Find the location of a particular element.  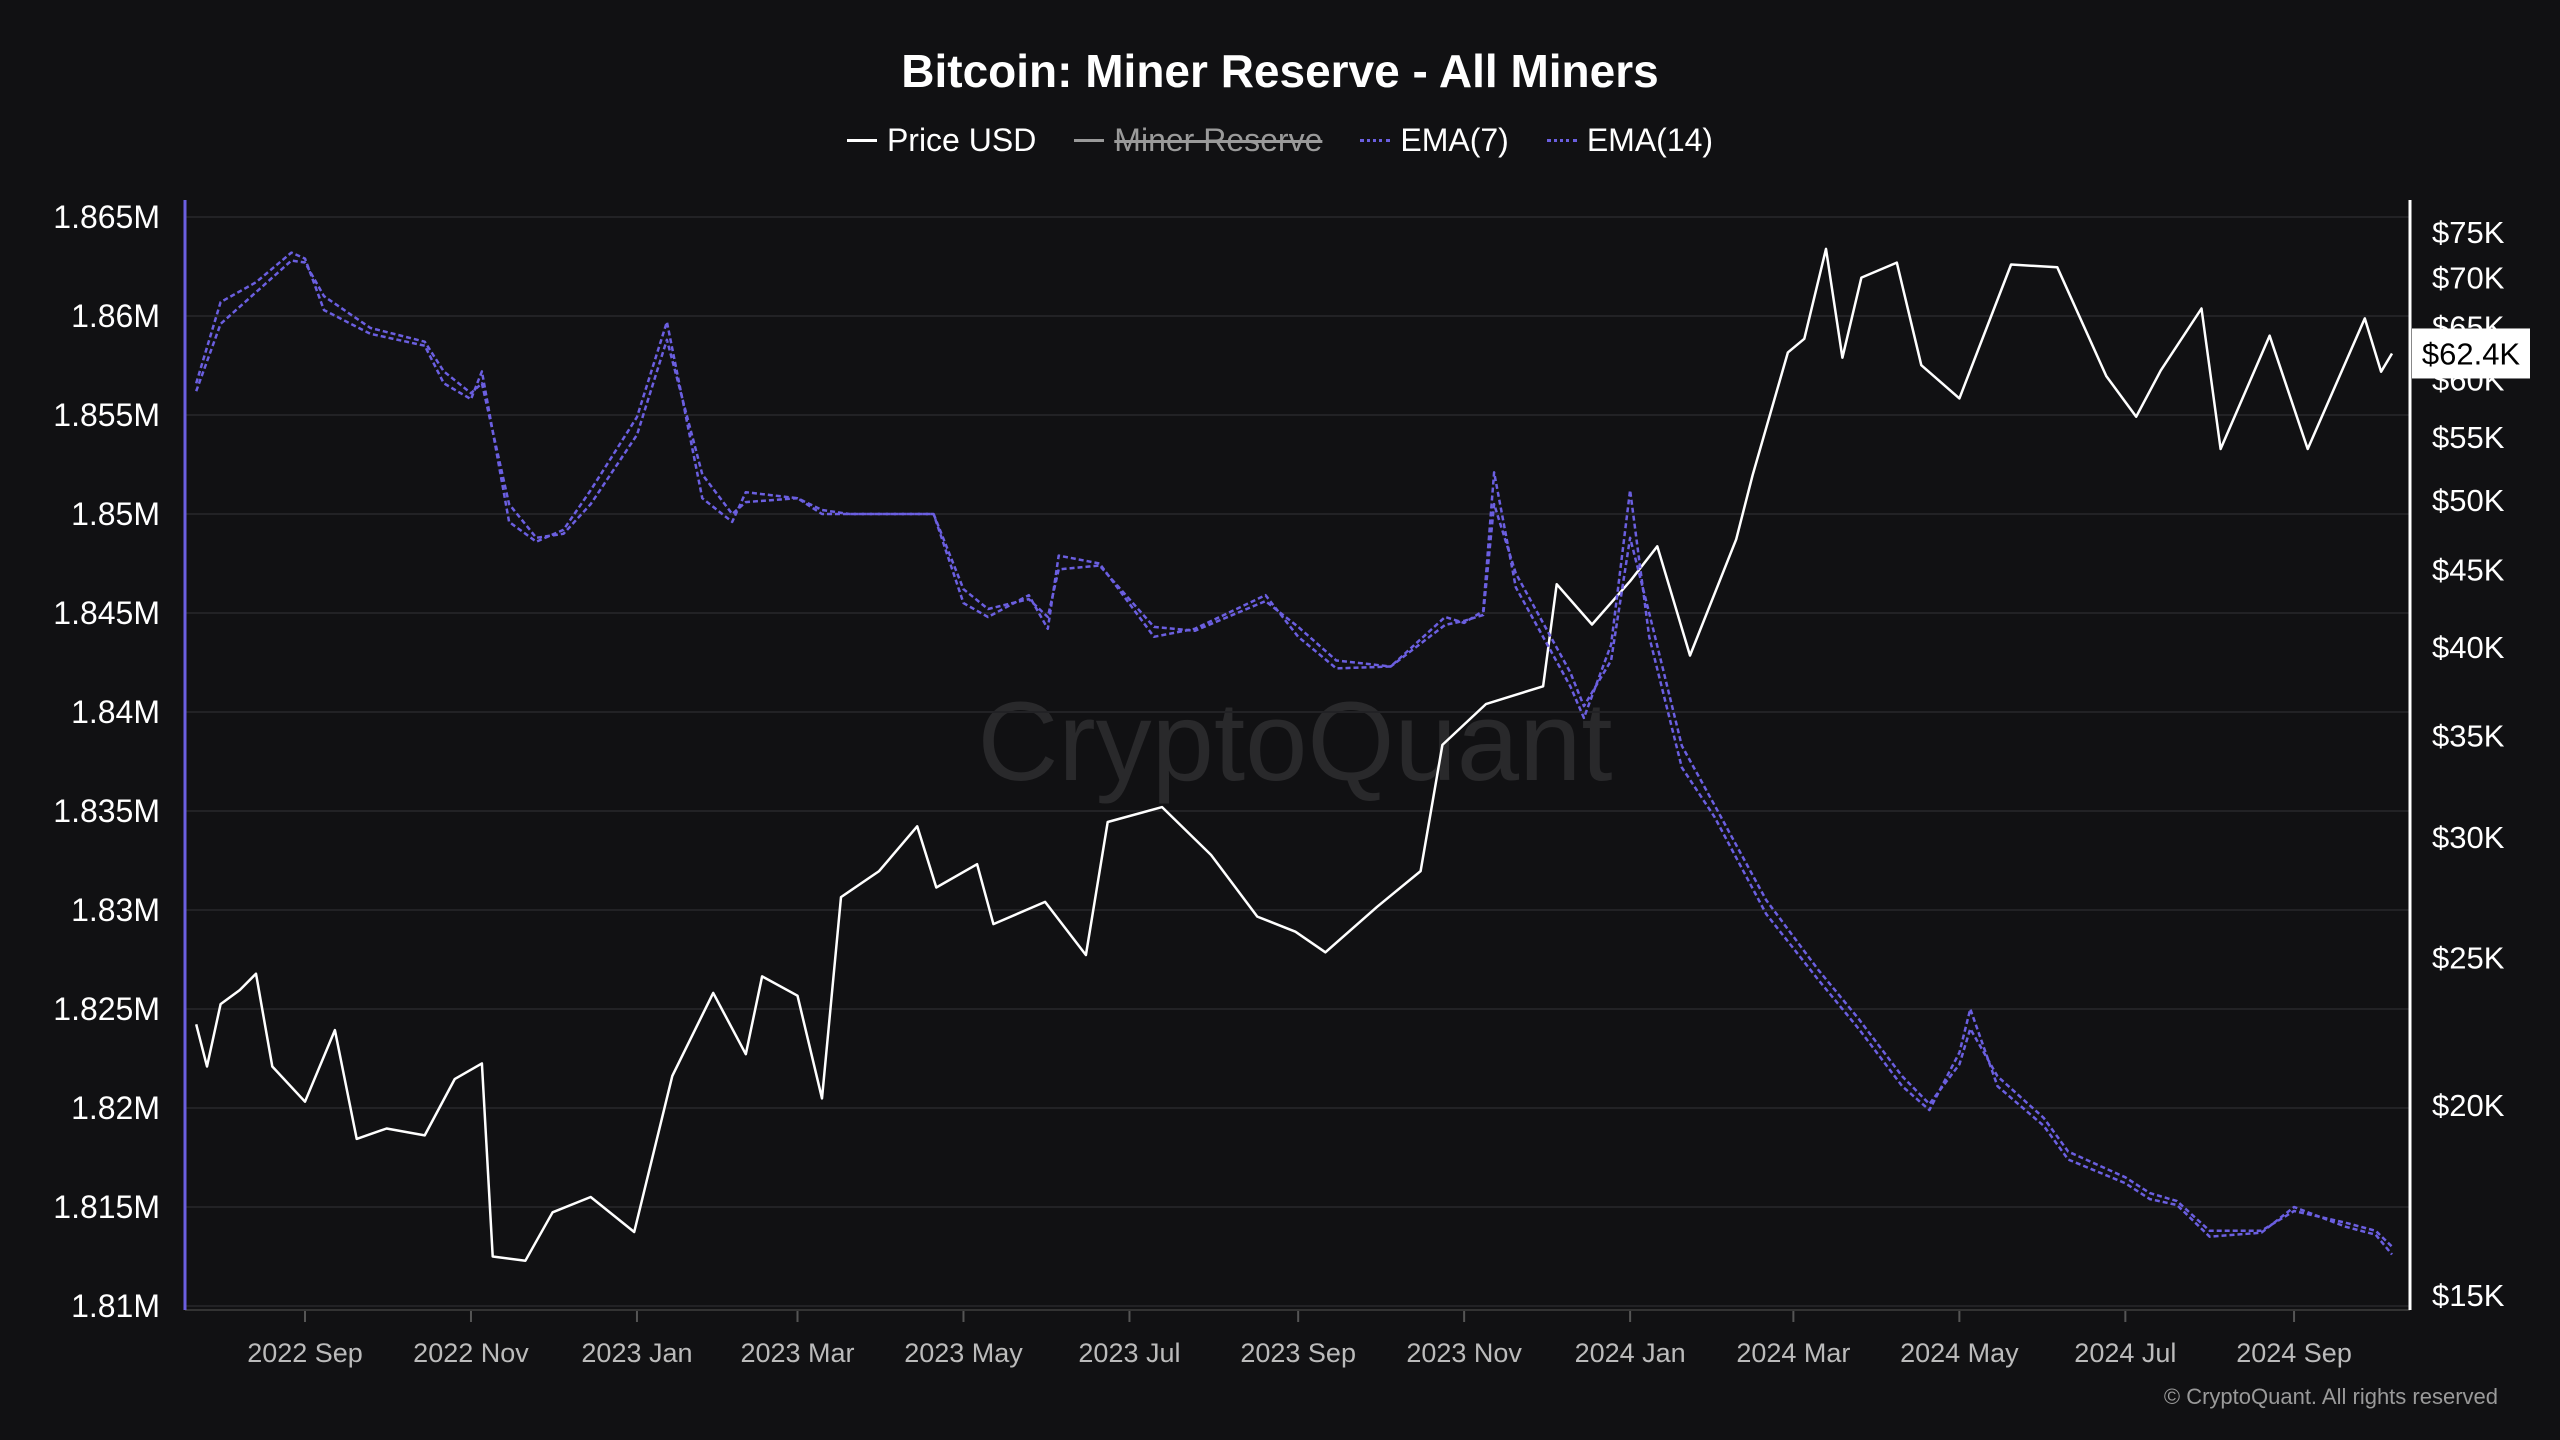

left-axis-tick-label: 1.865M is located at coordinates (106, 217).